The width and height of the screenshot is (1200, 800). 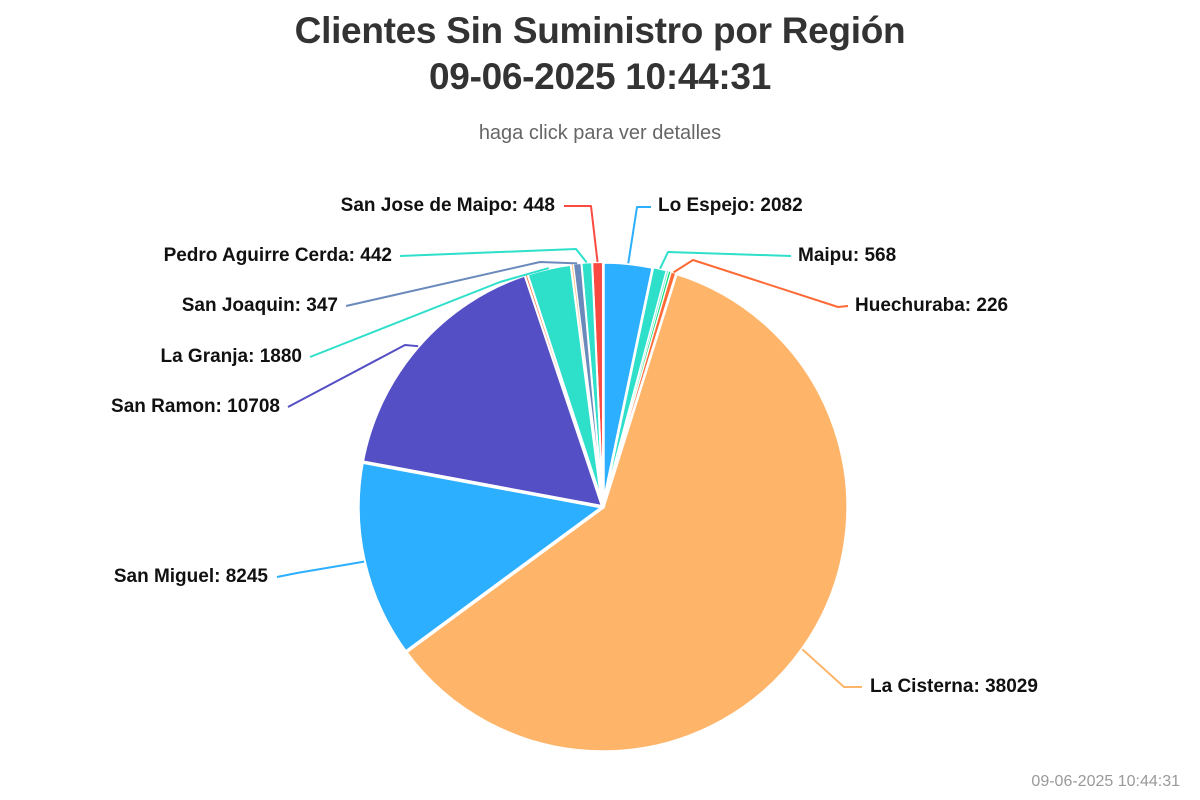 What do you see at coordinates (482, 390) in the screenshot?
I see `pie-slice-san-ramon` at bounding box center [482, 390].